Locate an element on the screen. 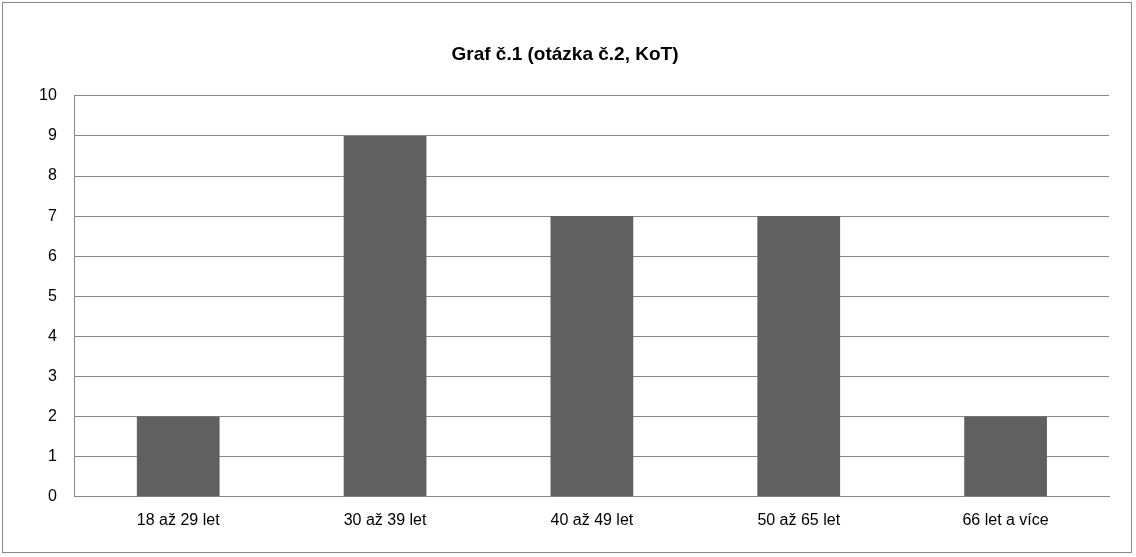 The width and height of the screenshot is (1136, 557). y-tick-label: 6 is located at coordinates (52, 255).